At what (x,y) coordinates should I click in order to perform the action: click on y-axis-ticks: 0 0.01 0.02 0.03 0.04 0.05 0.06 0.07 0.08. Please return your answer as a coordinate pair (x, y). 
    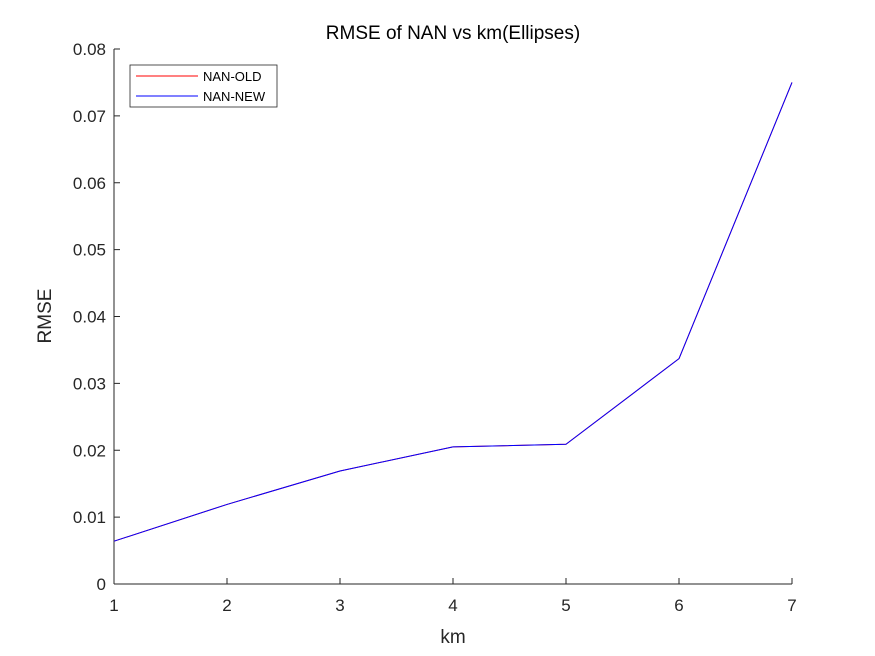
    Looking at the image, I should click on (96, 317).